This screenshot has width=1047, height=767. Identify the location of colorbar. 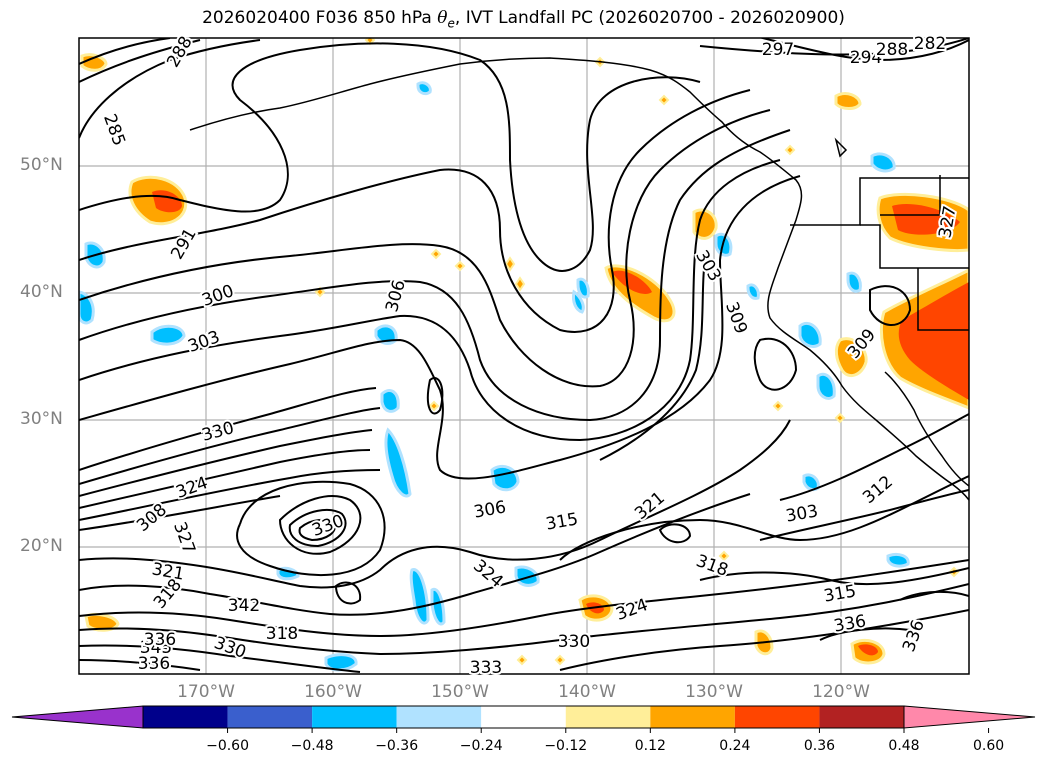
(523, 719).